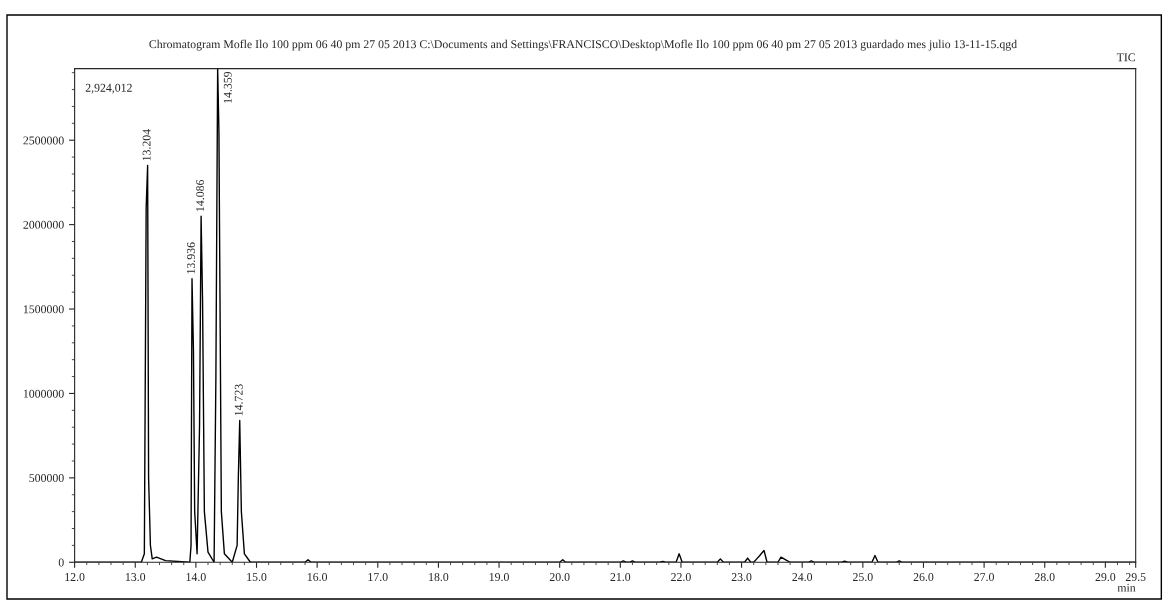 Image resolution: width=1166 pixels, height=602 pixels. Describe the element at coordinates (863, 577) in the screenshot. I see `x-tick-label: 25.0` at that location.